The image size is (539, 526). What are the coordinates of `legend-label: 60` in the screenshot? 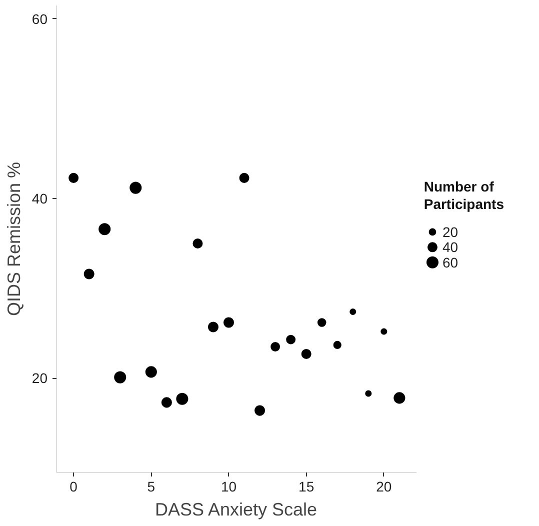 It's located at (450, 262).